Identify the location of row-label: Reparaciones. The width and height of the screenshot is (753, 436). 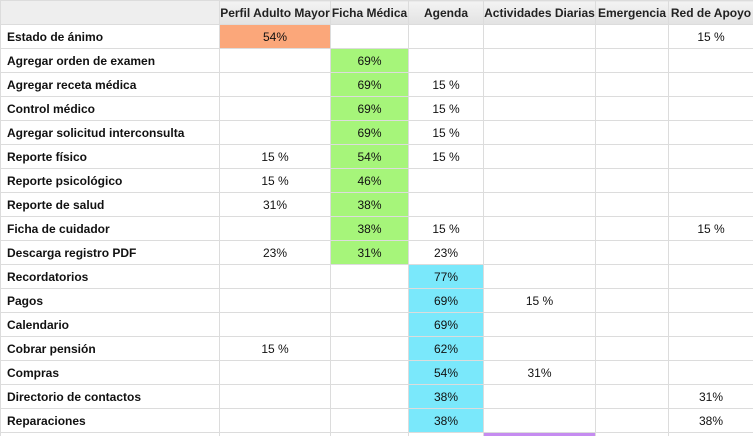
(110, 421).